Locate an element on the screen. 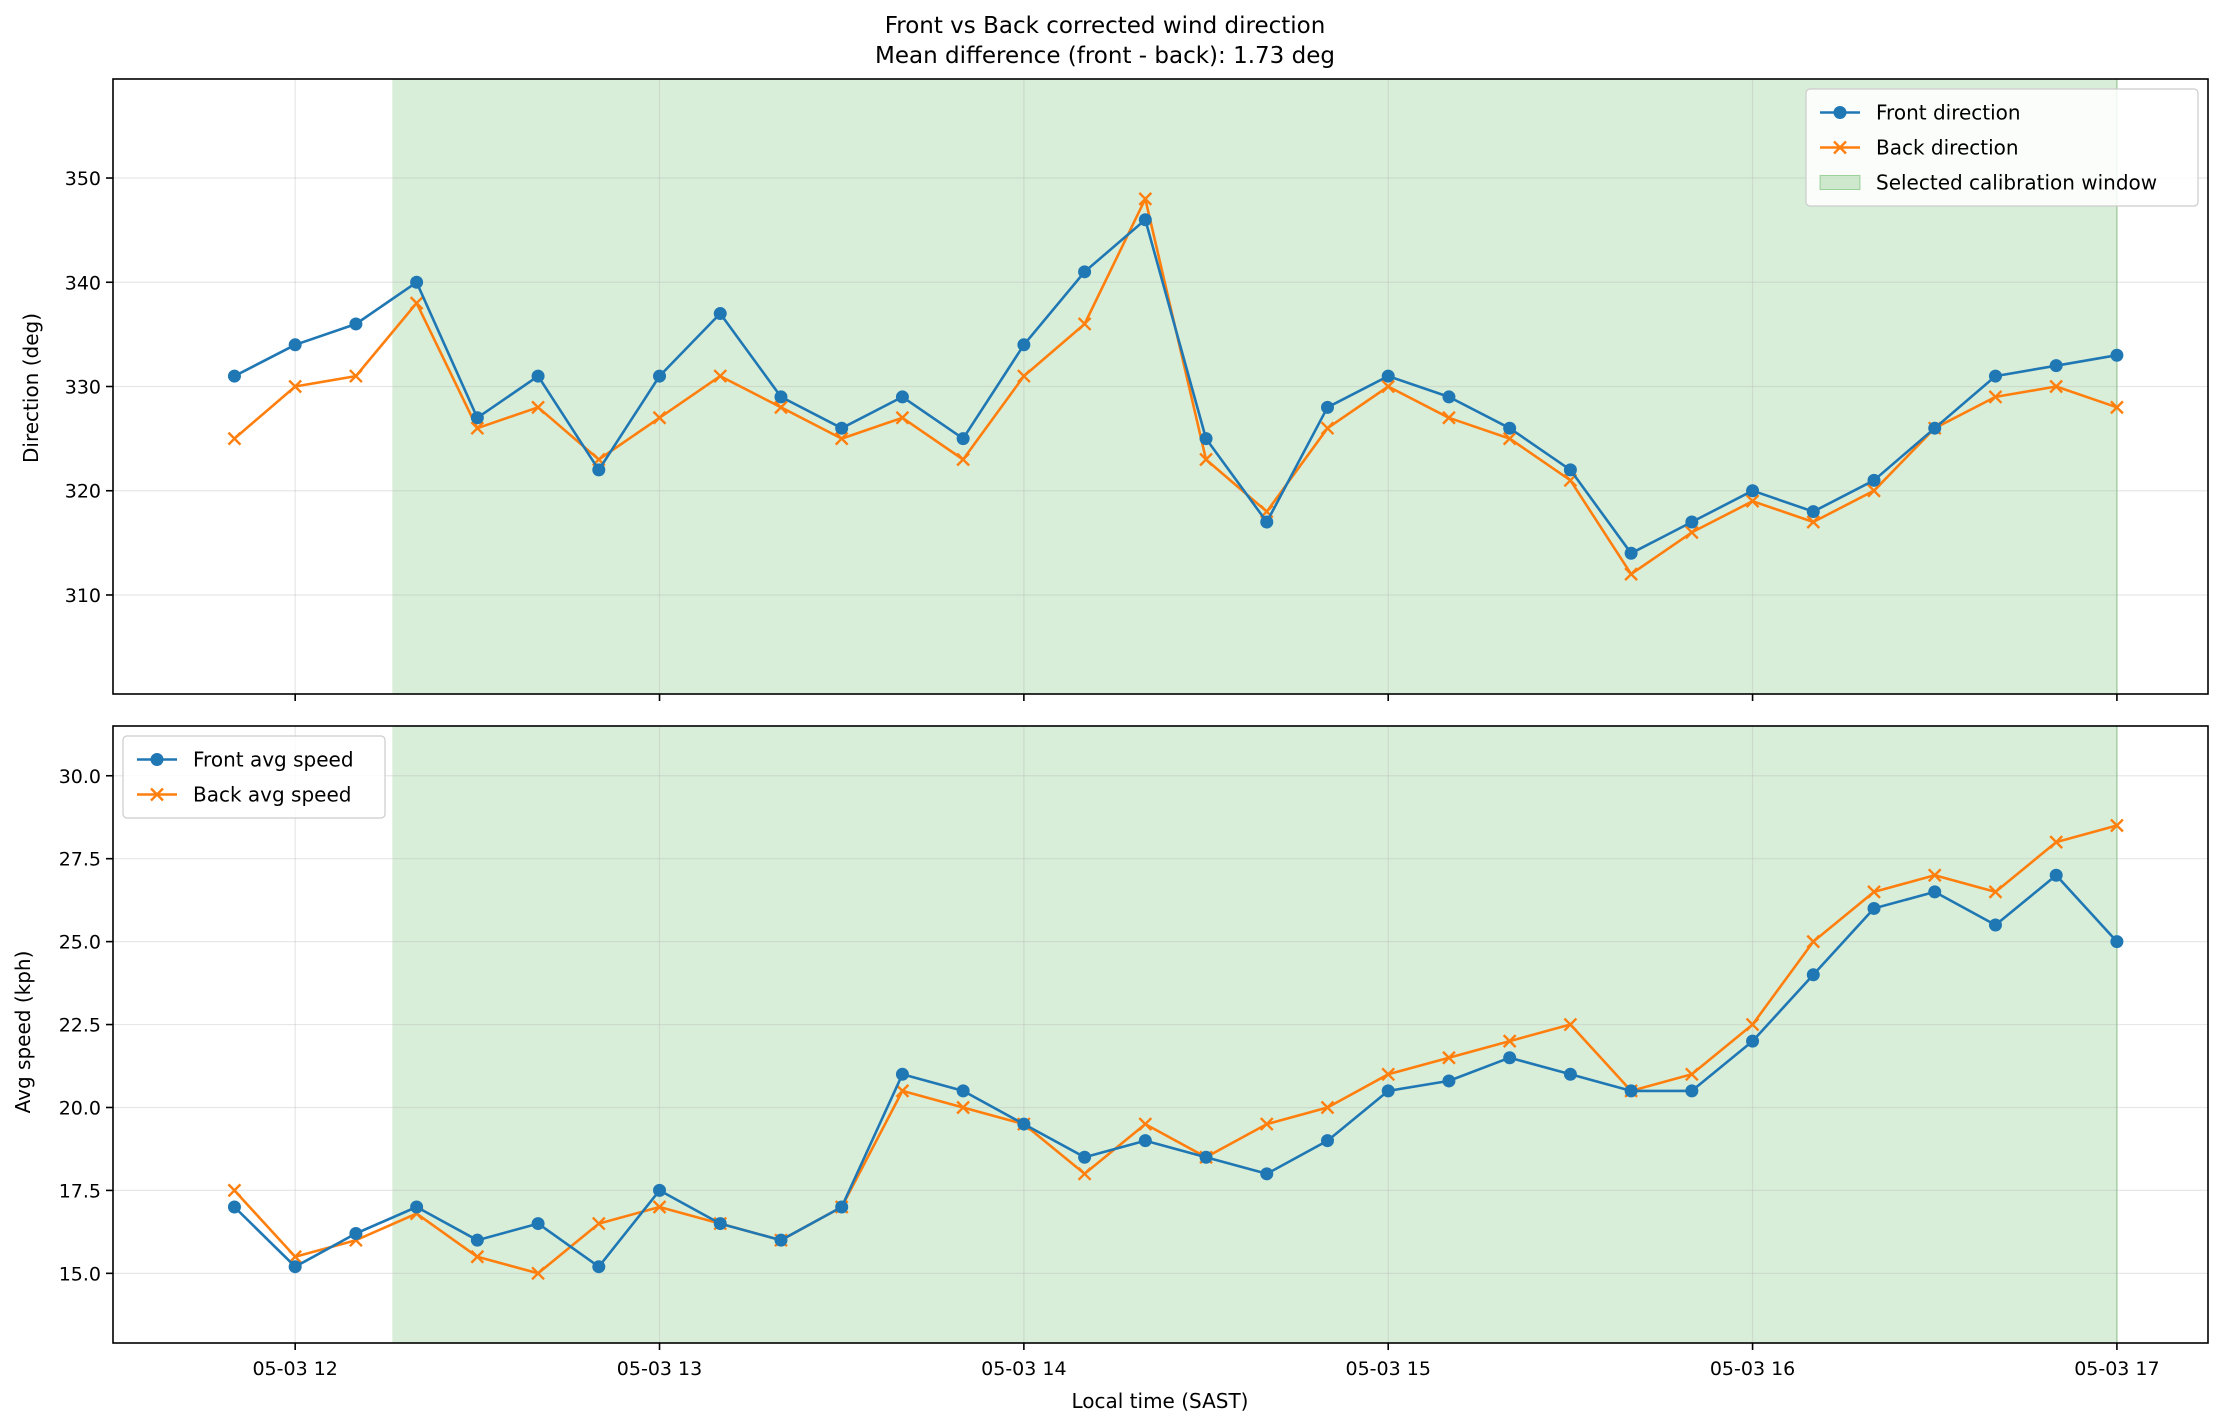 The width and height of the screenshot is (2224, 1428). chart-title: Front vs Back corrected wind direction is located at coordinates (1105, 26).